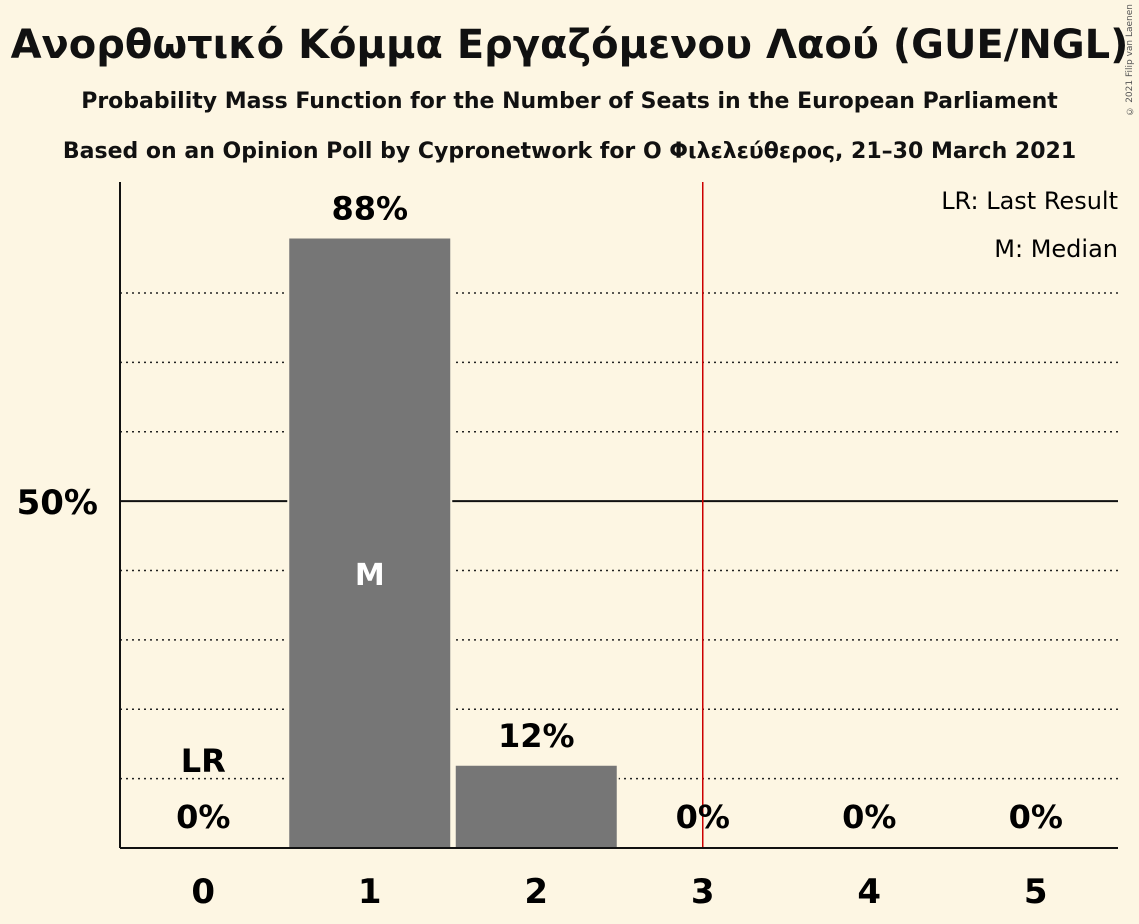 The width and height of the screenshot is (1139, 924). Describe the element at coordinates (1029, 201) in the screenshot. I see `legend-last-result: LR: Last Result` at that location.